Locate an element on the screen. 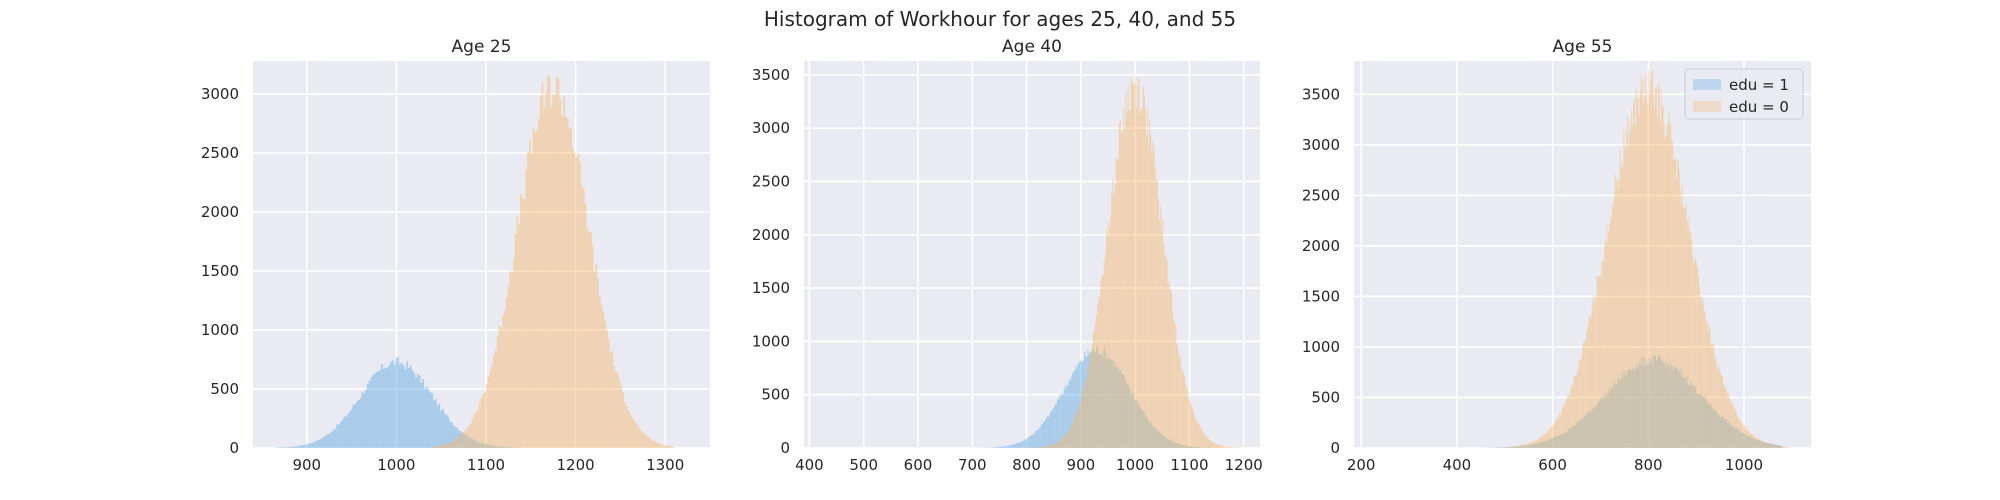  series-edu0 is located at coordinates (1641, 259).